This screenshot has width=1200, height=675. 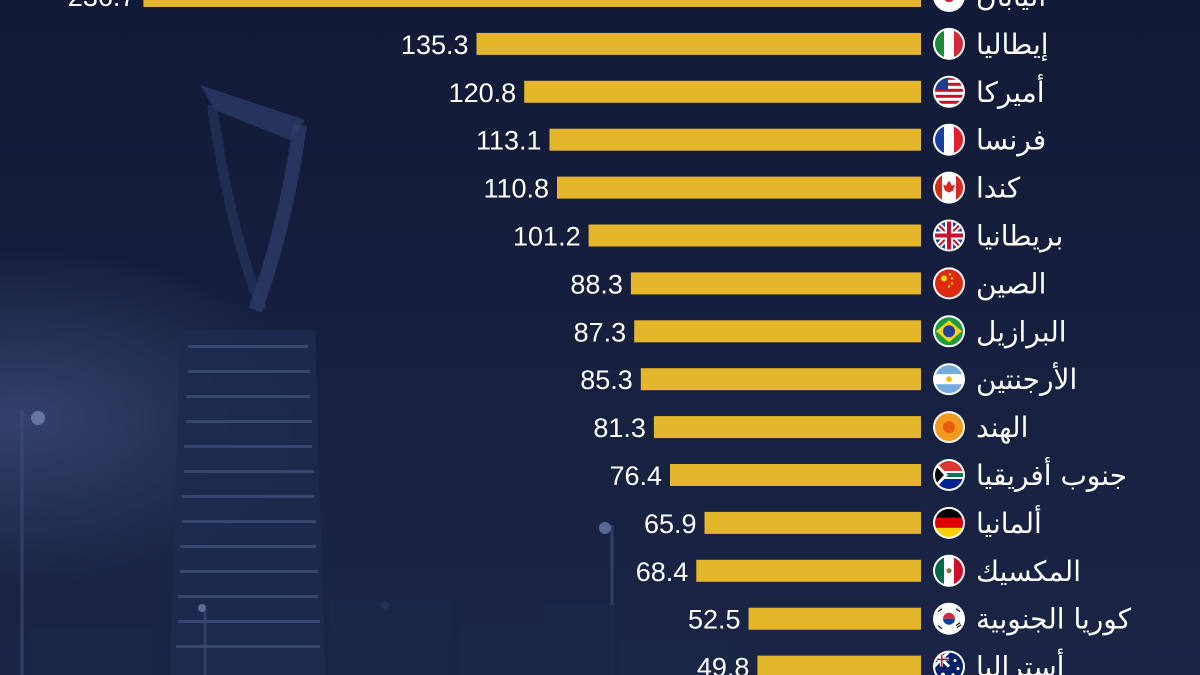 What do you see at coordinates (949, 618) in the screenshot?
I see `south-korea-flag-icon` at bounding box center [949, 618].